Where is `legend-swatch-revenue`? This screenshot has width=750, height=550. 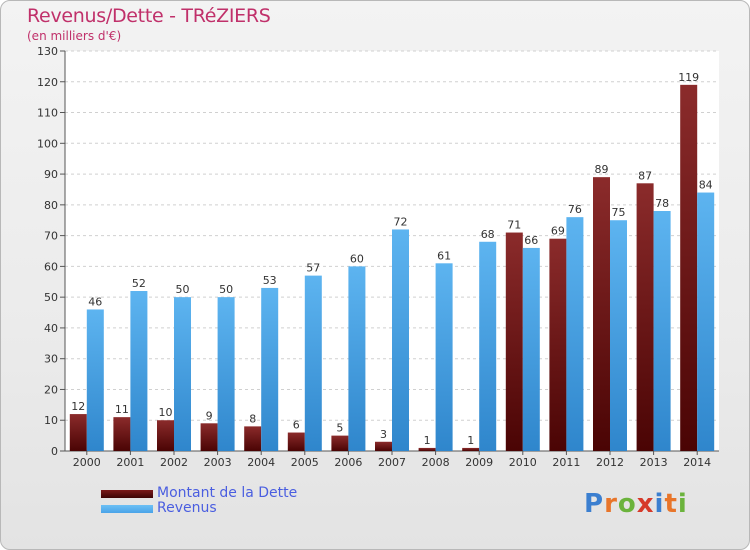
legend-swatch-revenue is located at coordinates (127, 509).